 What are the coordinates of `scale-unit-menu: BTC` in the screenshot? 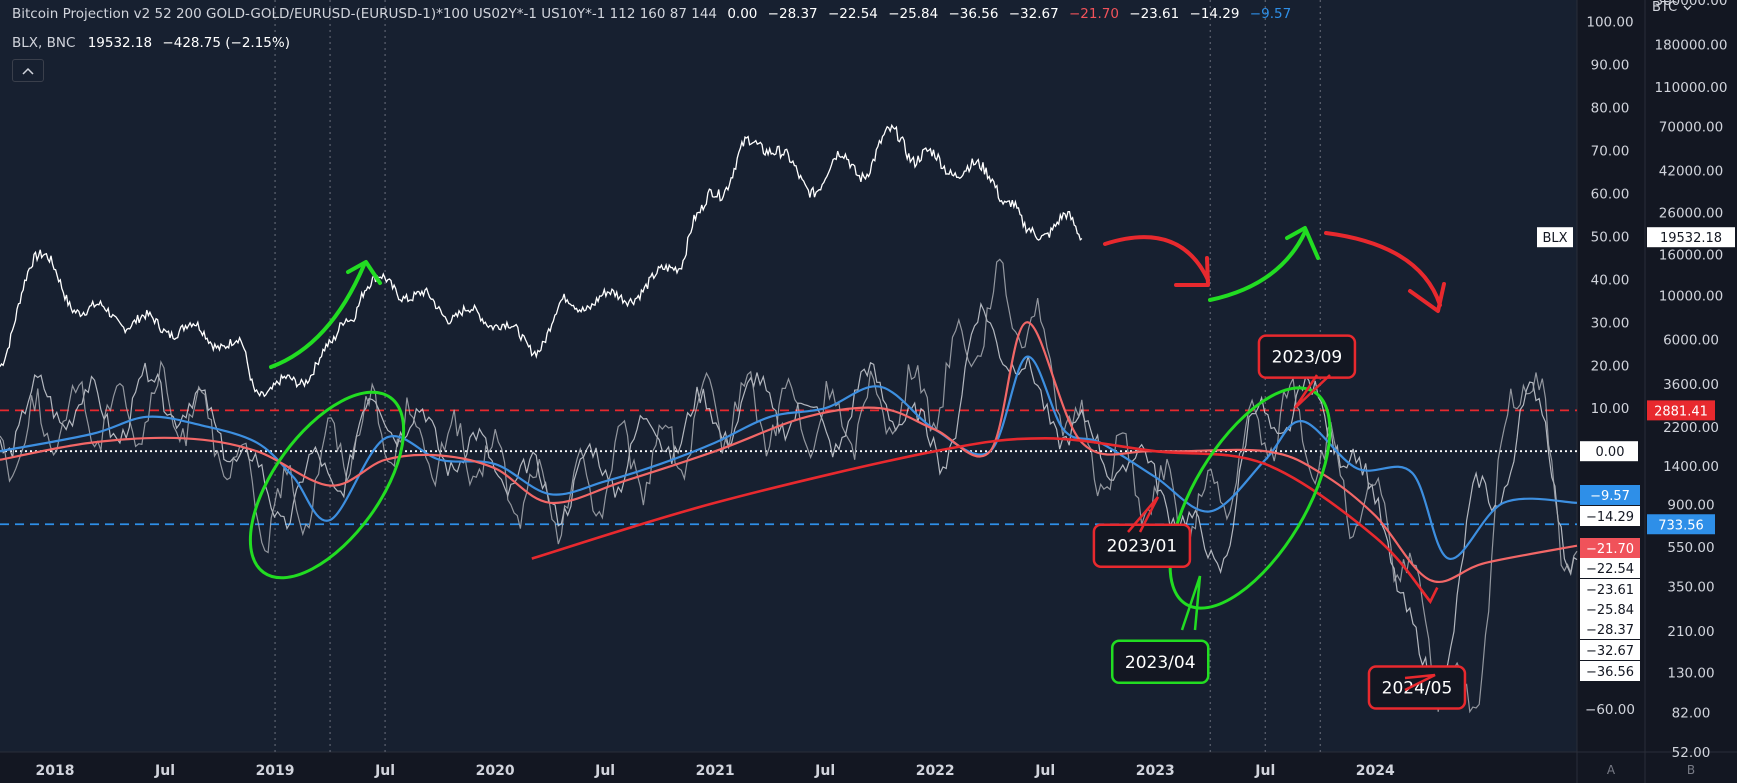 It's located at (1672, 7).